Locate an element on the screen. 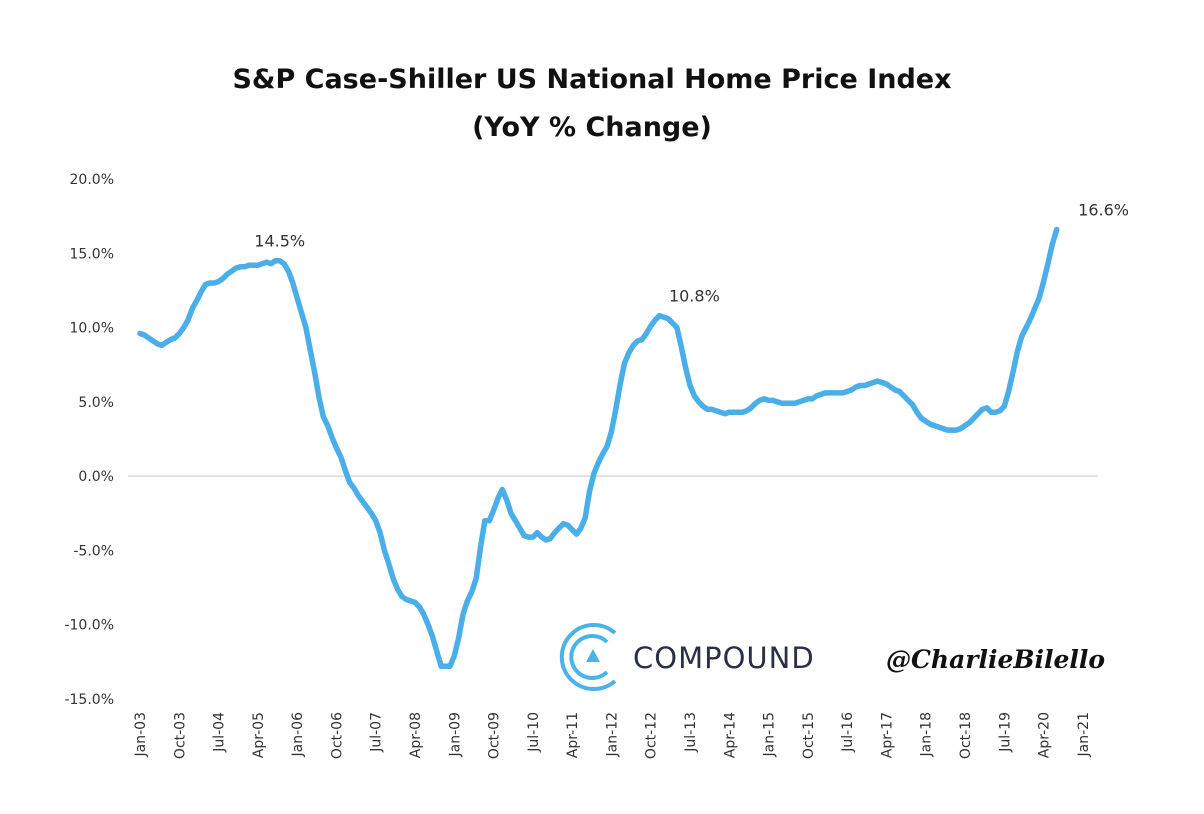 This screenshot has height=814, width=1204. annotations: 14.5% 10.8% 16.6% is located at coordinates (691, 253).